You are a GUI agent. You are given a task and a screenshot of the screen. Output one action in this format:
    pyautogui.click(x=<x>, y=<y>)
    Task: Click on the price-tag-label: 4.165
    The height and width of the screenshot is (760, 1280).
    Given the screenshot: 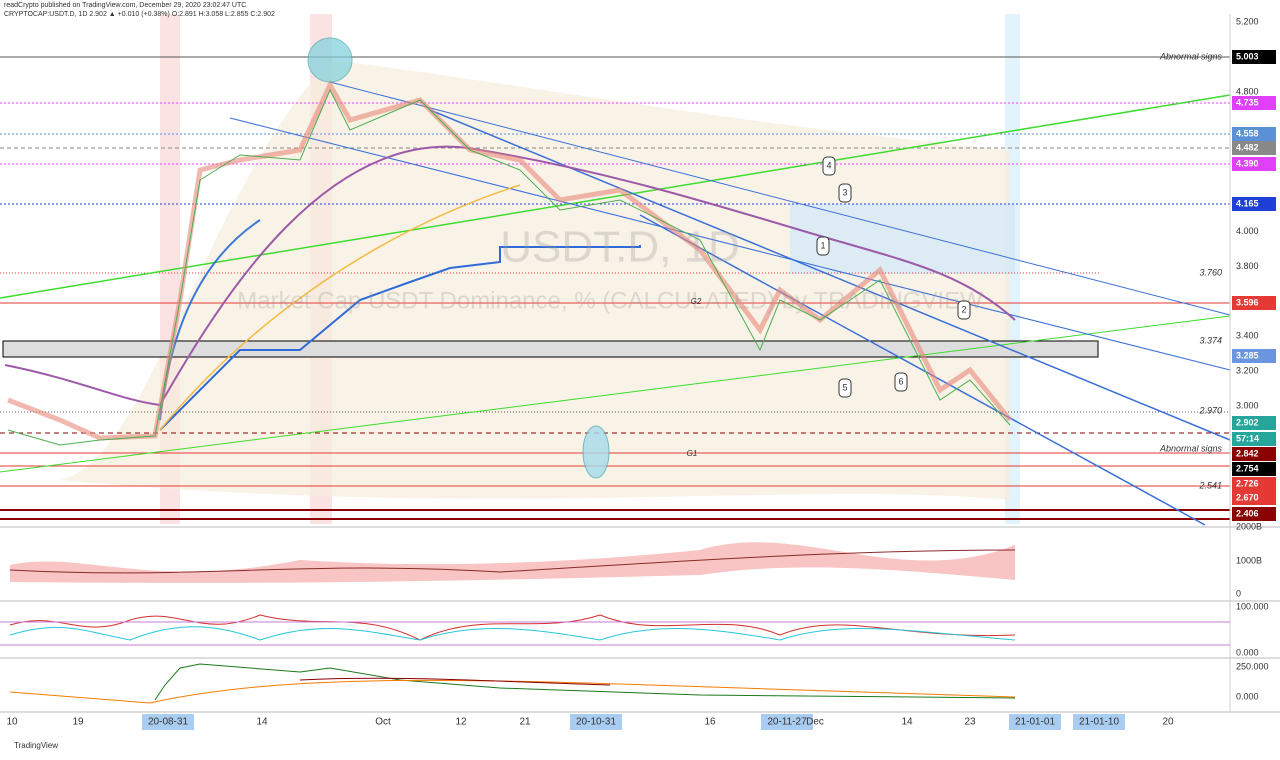 What is the action you would take?
    pyautogui.click(x=1247, y=203)
    